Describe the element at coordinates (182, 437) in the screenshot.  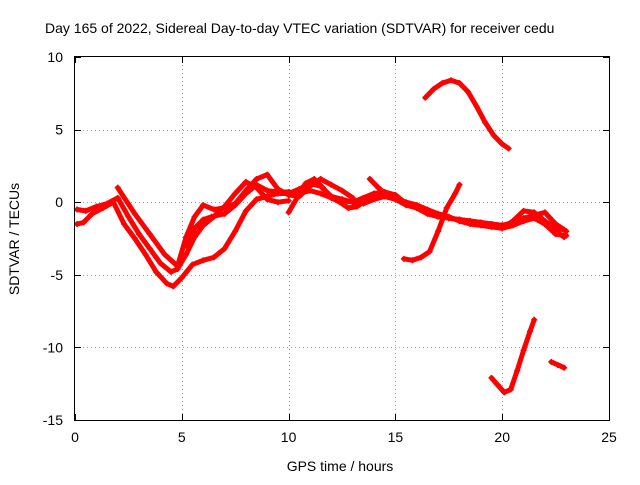
I see `x-tick-label: 5` at that location.